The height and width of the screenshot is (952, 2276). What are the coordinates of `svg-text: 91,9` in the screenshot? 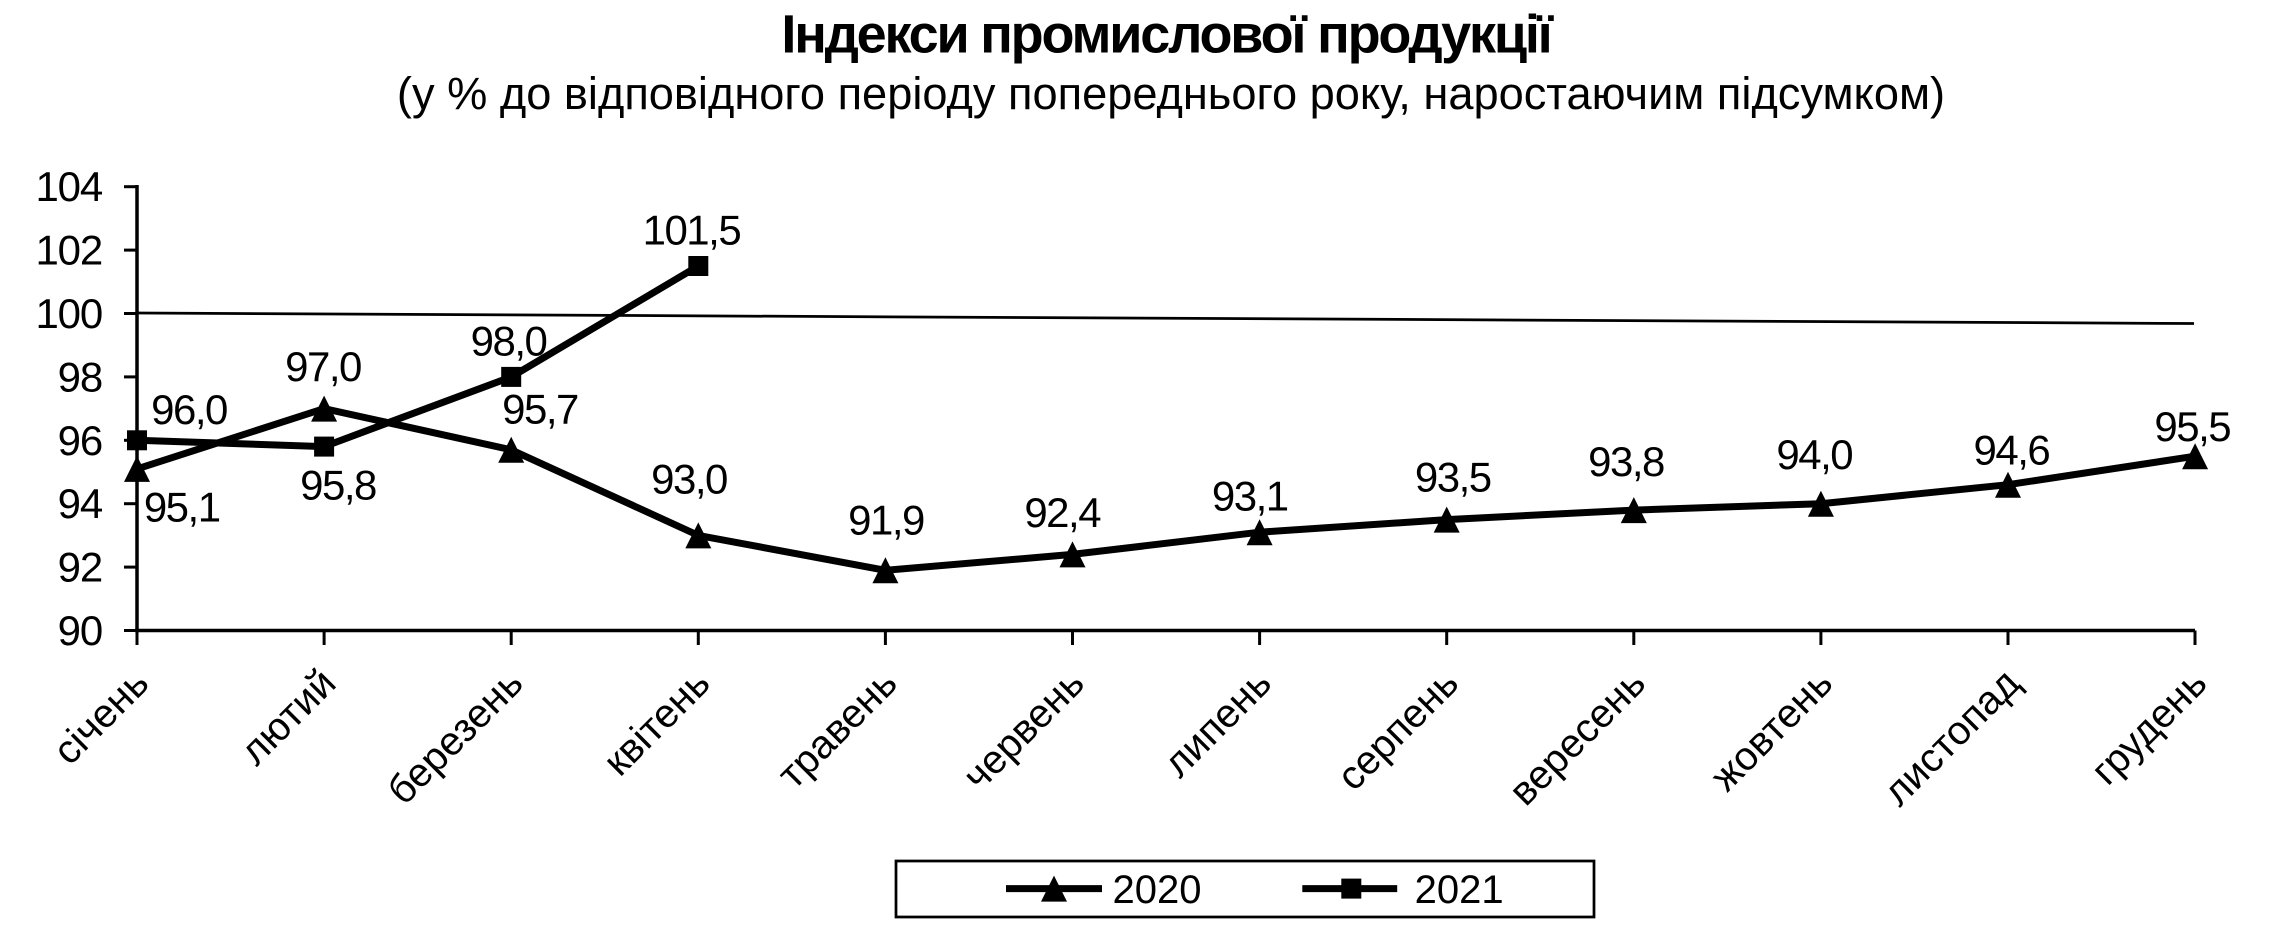 It's located at (886, 520).